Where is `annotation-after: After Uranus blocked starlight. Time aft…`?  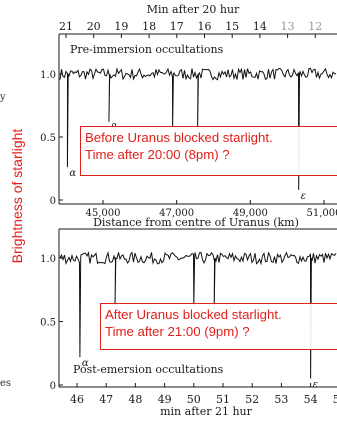 annotation-after: After Uranus blocked starlight. Time aft… is located at coordinates (218, 326).